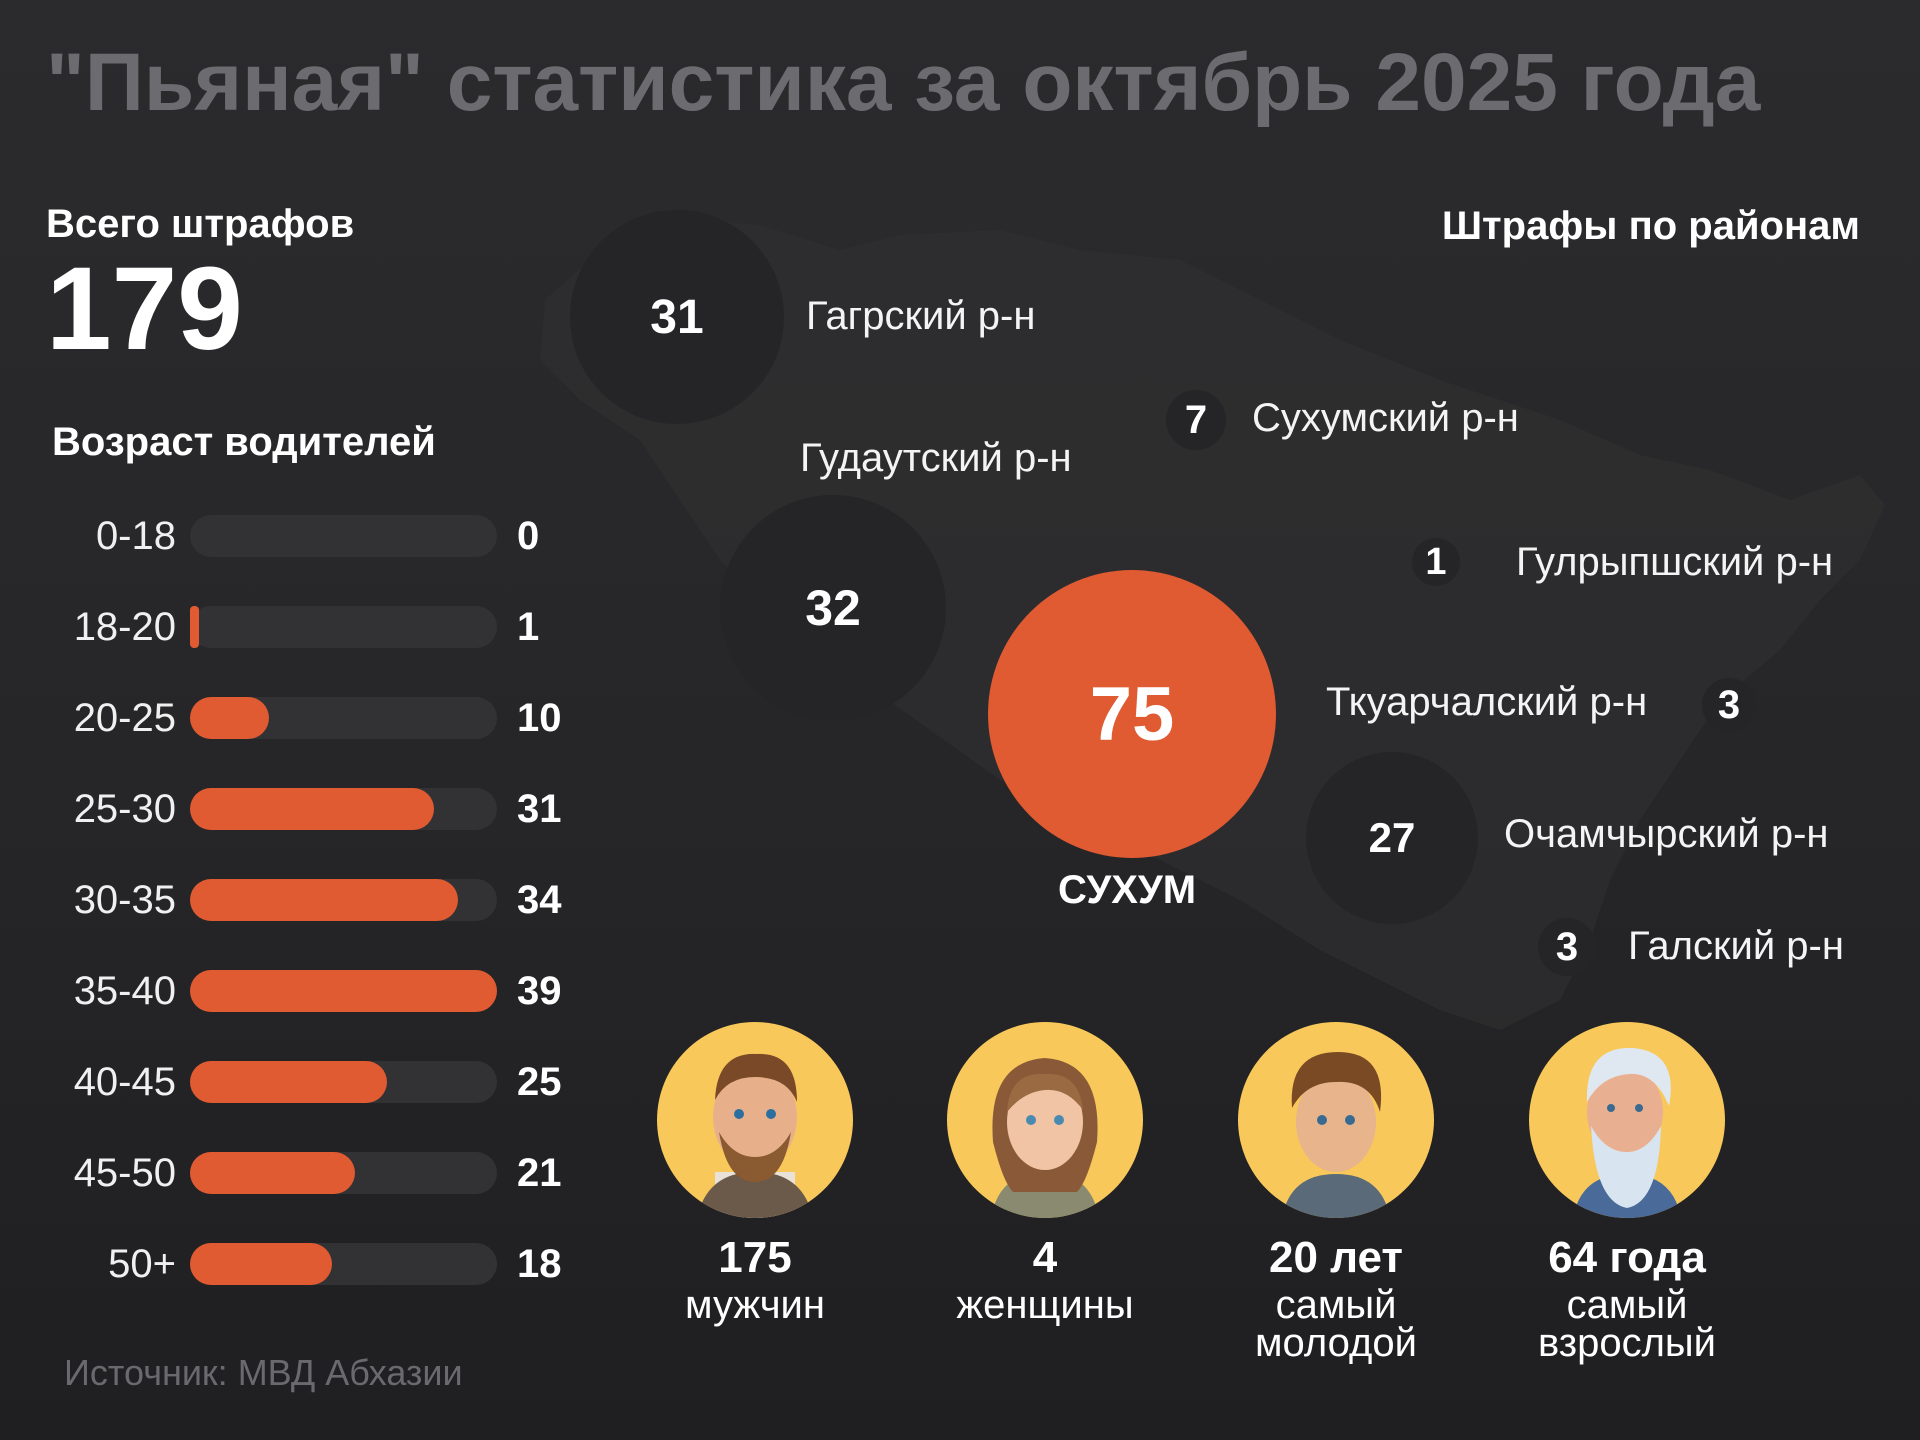 The height and width of the screenshot is (1440, 1920). I want to click on old-man-avatar-icon, so click(1627, 1120).